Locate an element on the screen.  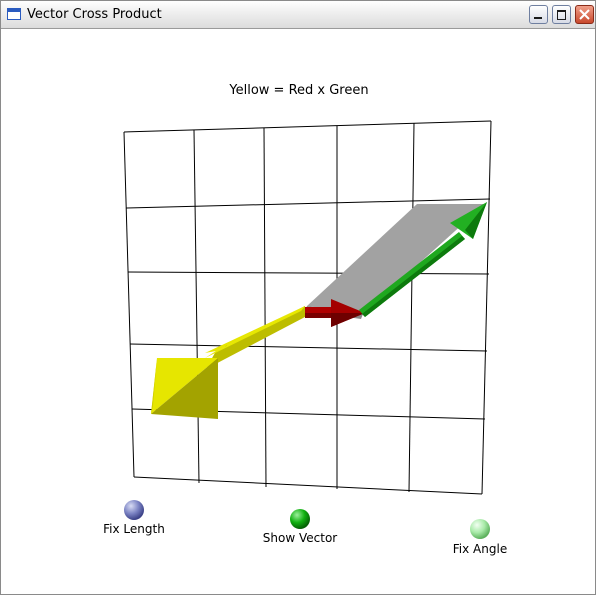
show-vector-ball is located at coordinates (300, 519).